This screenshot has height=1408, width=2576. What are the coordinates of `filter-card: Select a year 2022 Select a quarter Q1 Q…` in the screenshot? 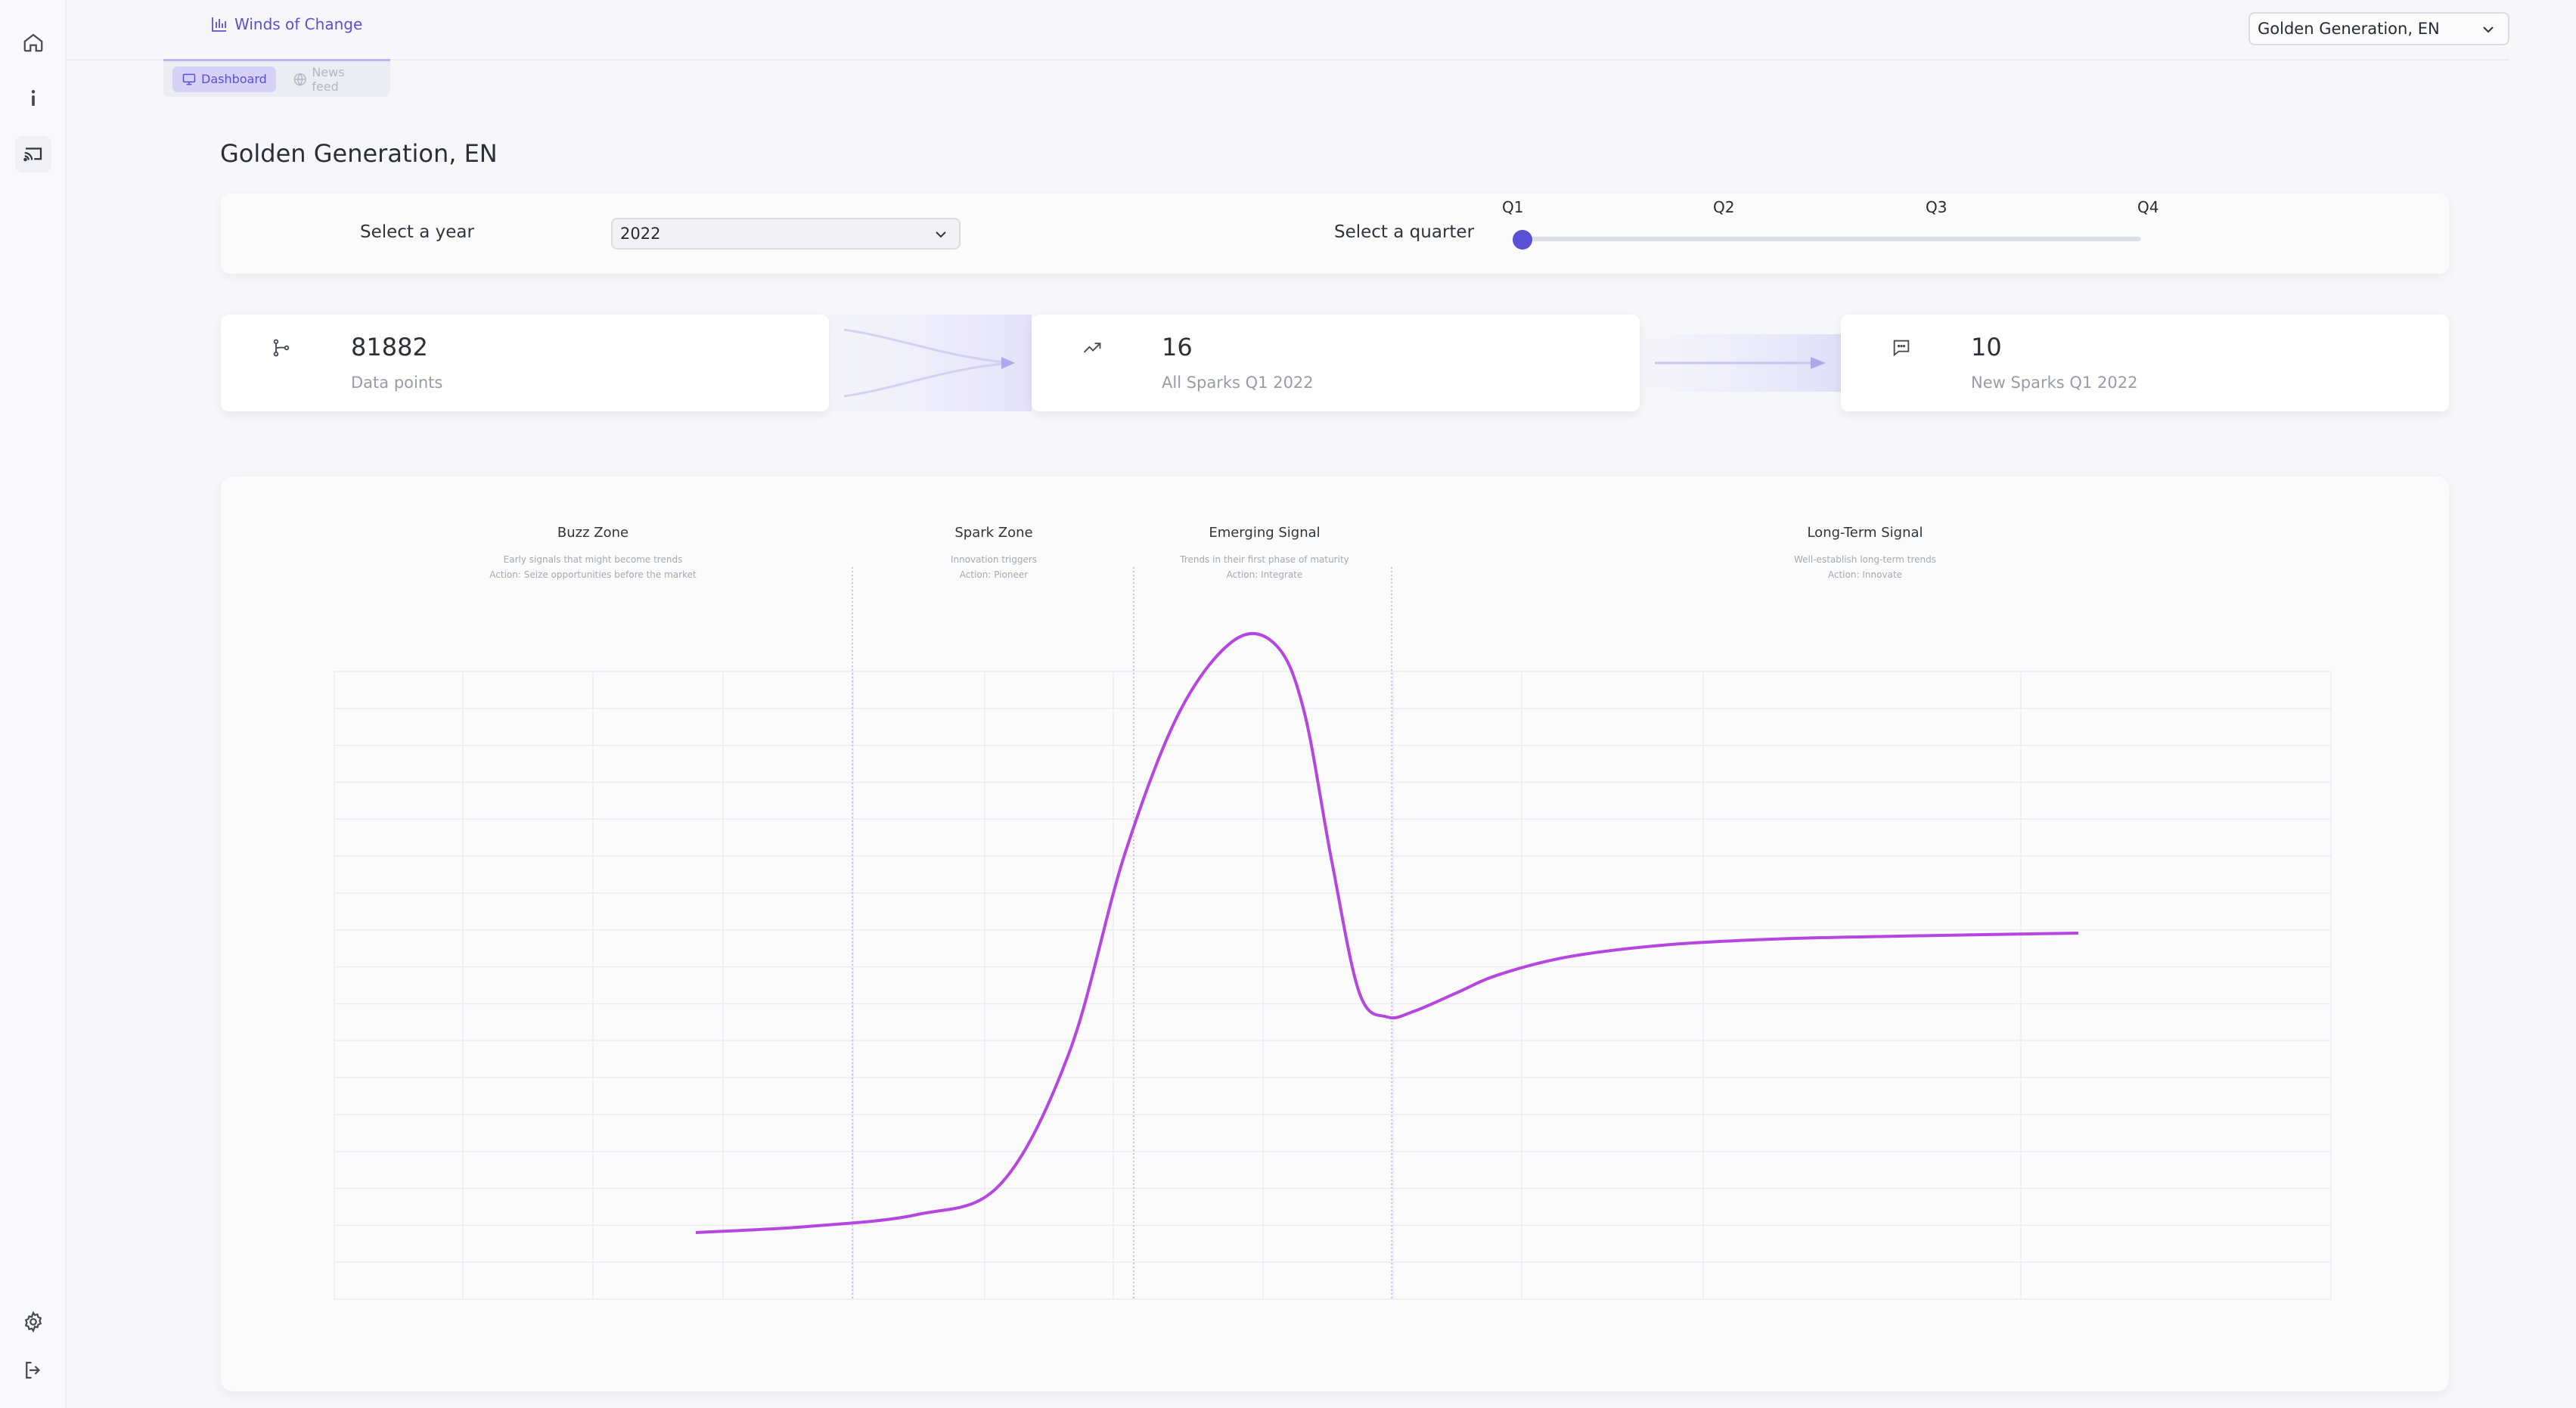 It's located at (1335, 234).